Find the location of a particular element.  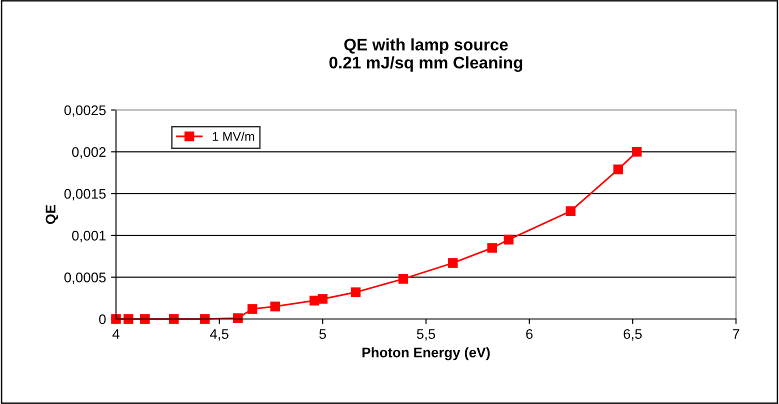

x-tick-label: 5 is located at coordinates (322, 334).